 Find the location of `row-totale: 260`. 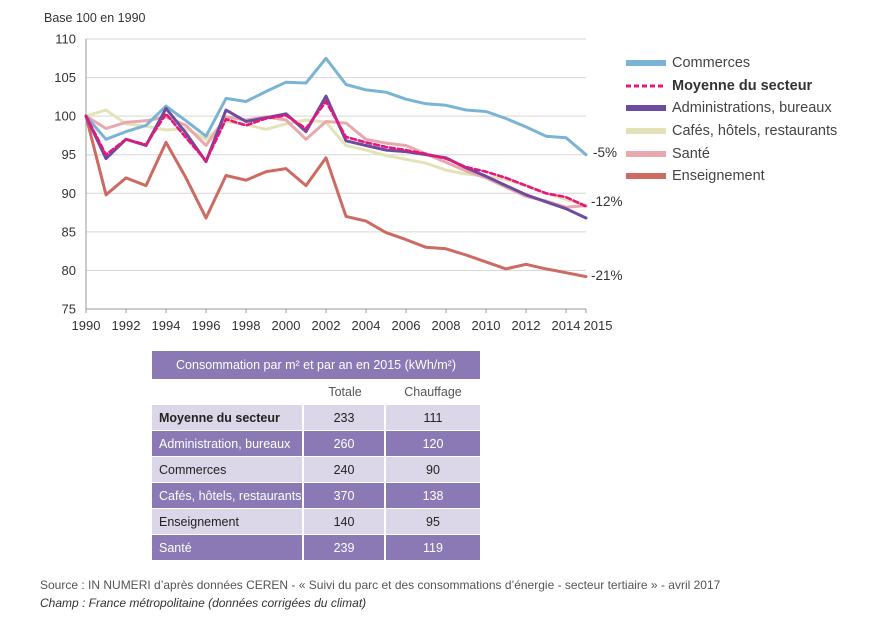

row-totale: 260 is located at coordinates (345, 444).